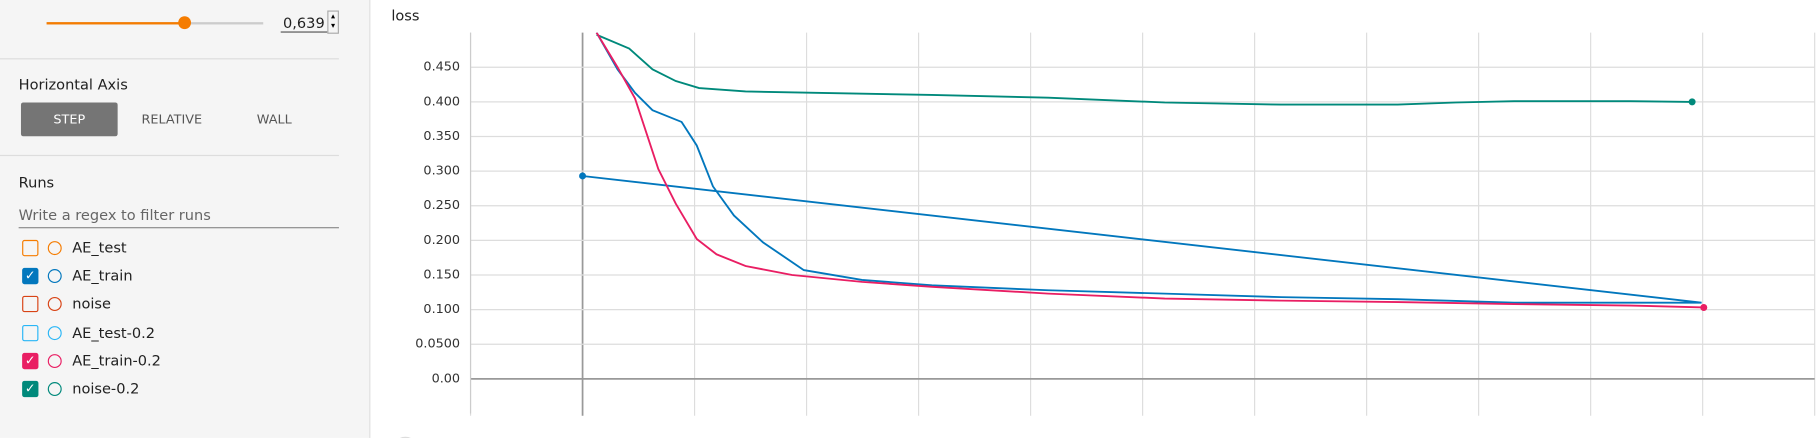  What do you see at coordinates (441, 101) in the screenshot?
I see `y-tick-label: 0.400` at bounding box center [441, 101].